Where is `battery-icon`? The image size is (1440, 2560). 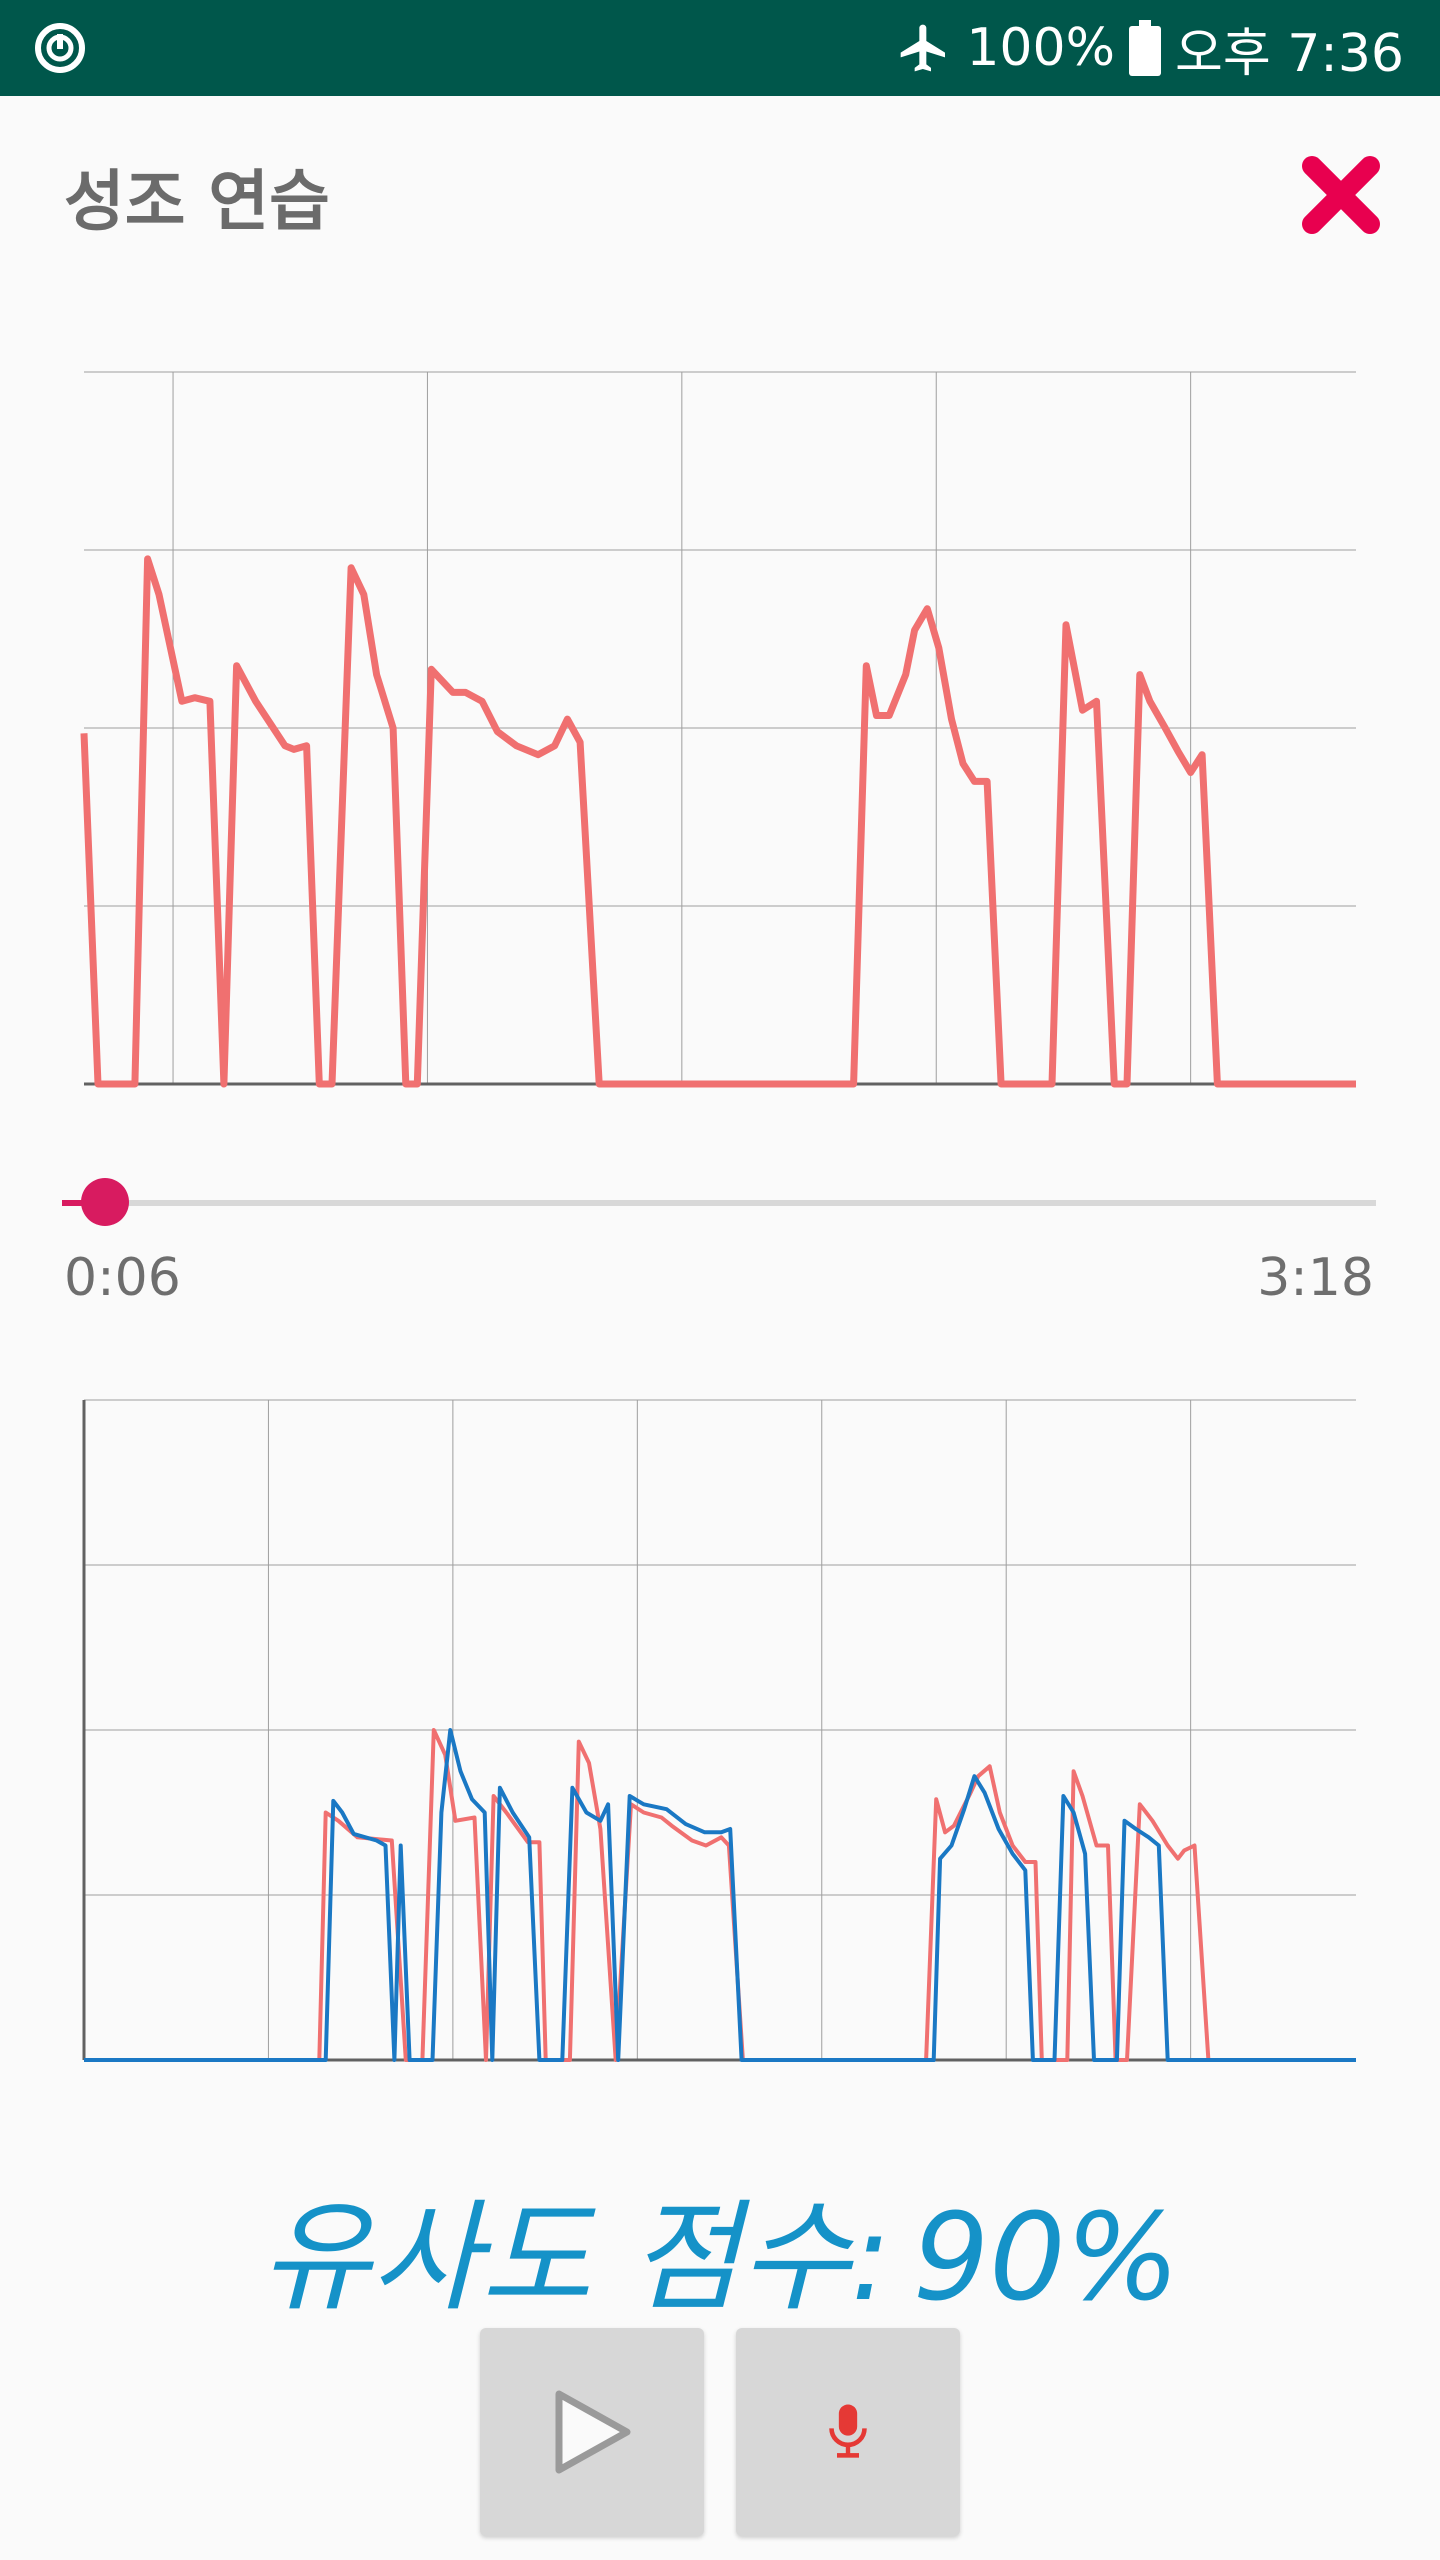
battery-icon is located at coordinates (1145, 48).